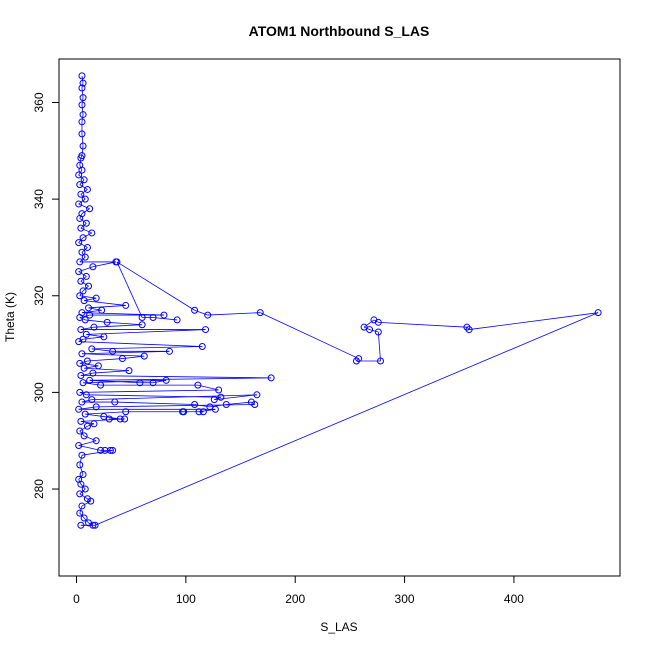 The height and width of the screenshot is (650, 650). Describe the element at coordinates (39, 295) in the screenshot. I see `y-tick-label: 320` at that location.